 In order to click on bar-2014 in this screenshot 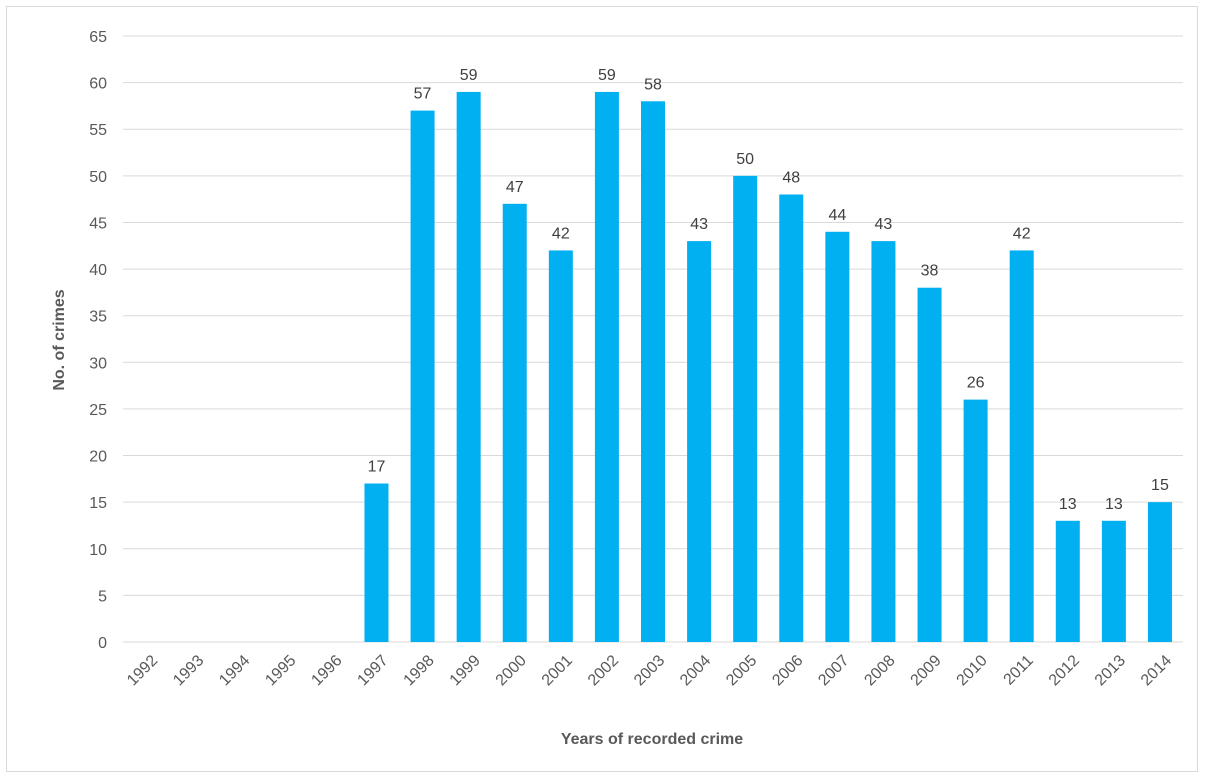, I will do `click(1159, 572)`.